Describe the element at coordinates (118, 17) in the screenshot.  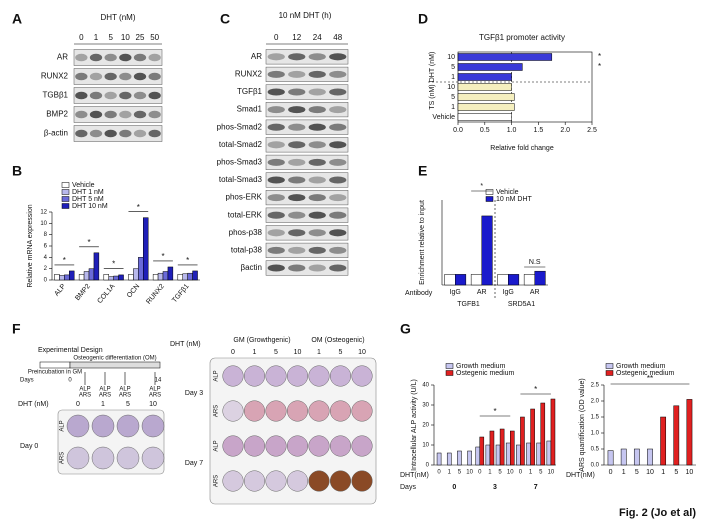
I see `blot-header: DHT (nM)` at that location.